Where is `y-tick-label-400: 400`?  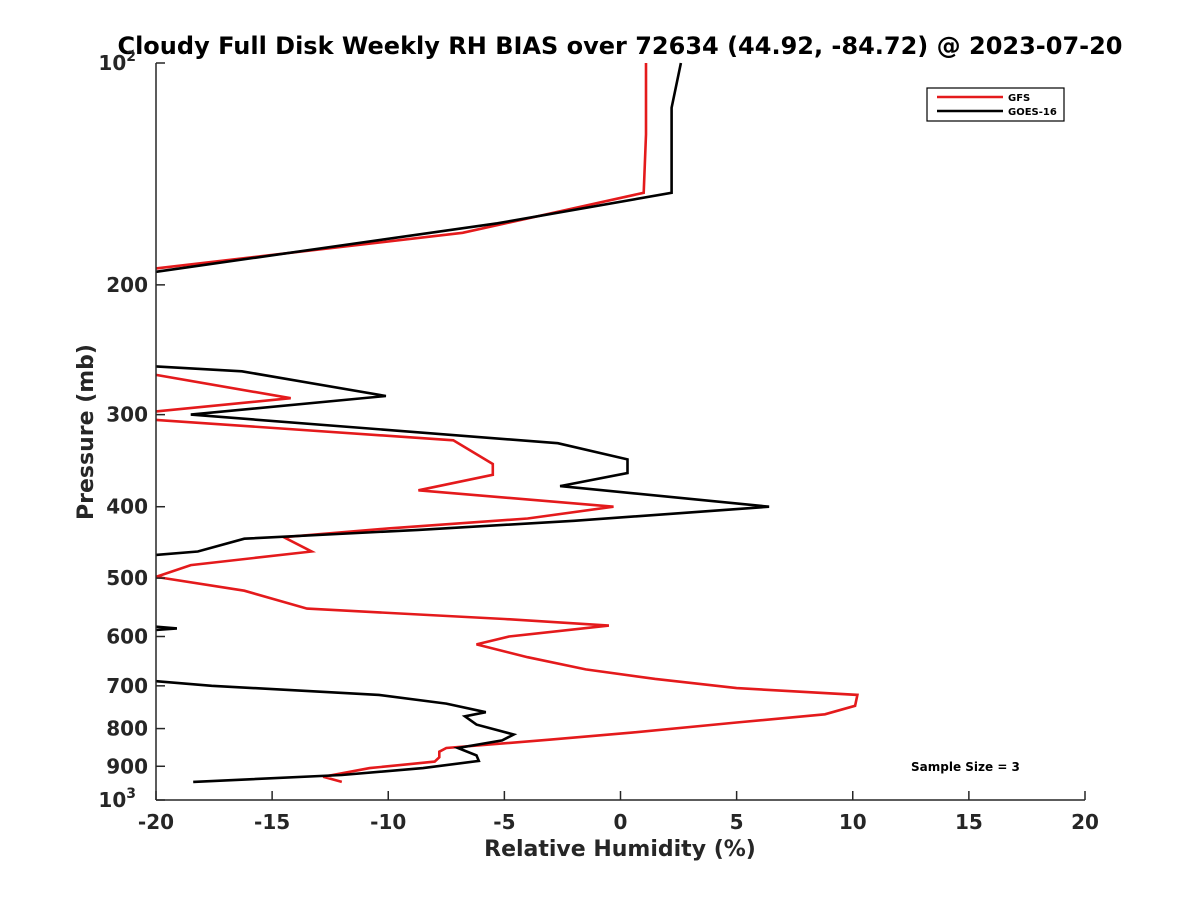
y-tick-label-400: 400 is located at coordinates (127, 507).